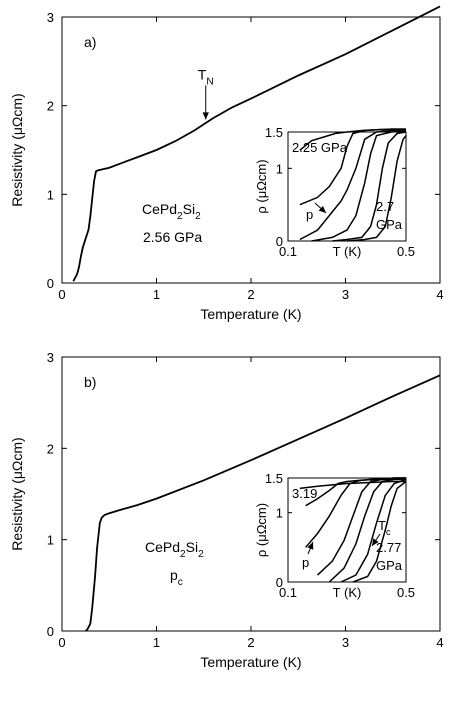  What do you see at coordinates (388, 532) in the screenshot?
I see `inset-tc-label-sub: c` at bounding box center [388, 532].